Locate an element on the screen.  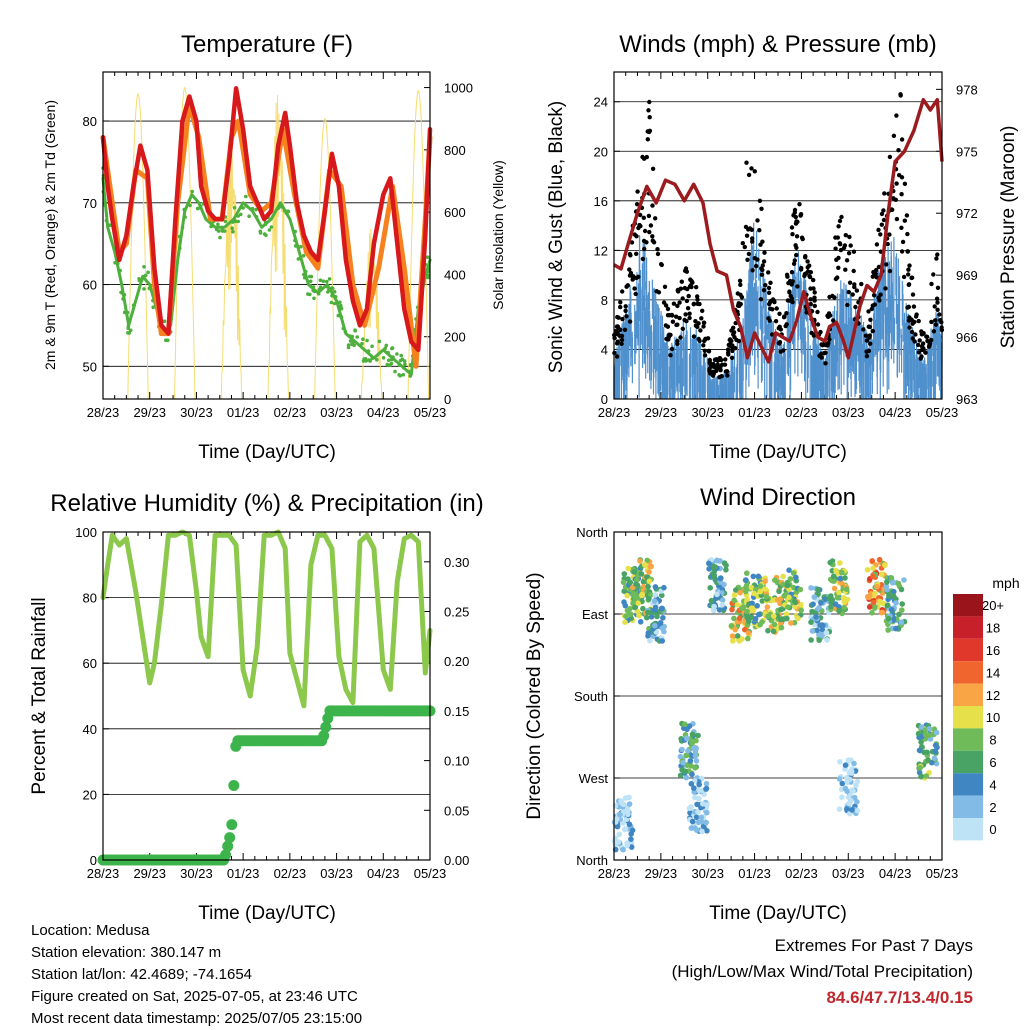
winds-ytick-label: 4 is located at coordinates (604, 349).